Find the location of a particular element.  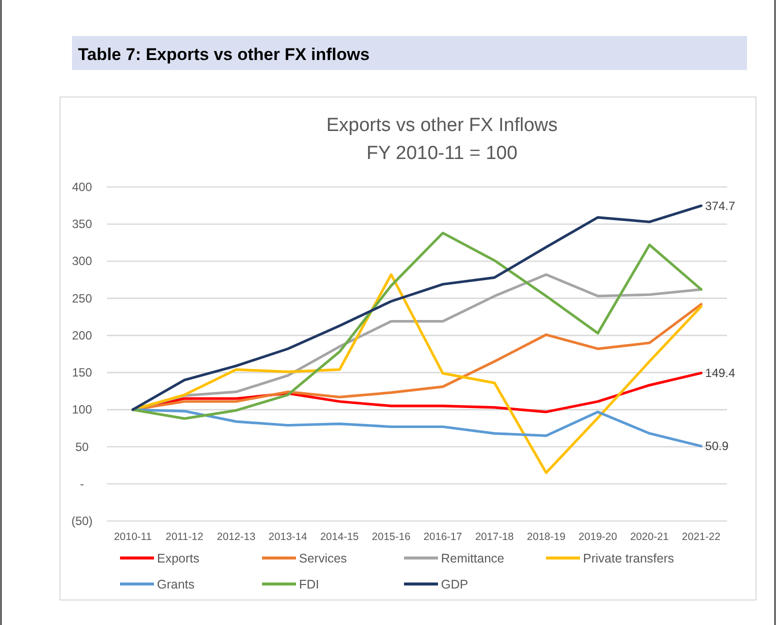

y-tick-label: (50) is located at coordinates (82, 521).